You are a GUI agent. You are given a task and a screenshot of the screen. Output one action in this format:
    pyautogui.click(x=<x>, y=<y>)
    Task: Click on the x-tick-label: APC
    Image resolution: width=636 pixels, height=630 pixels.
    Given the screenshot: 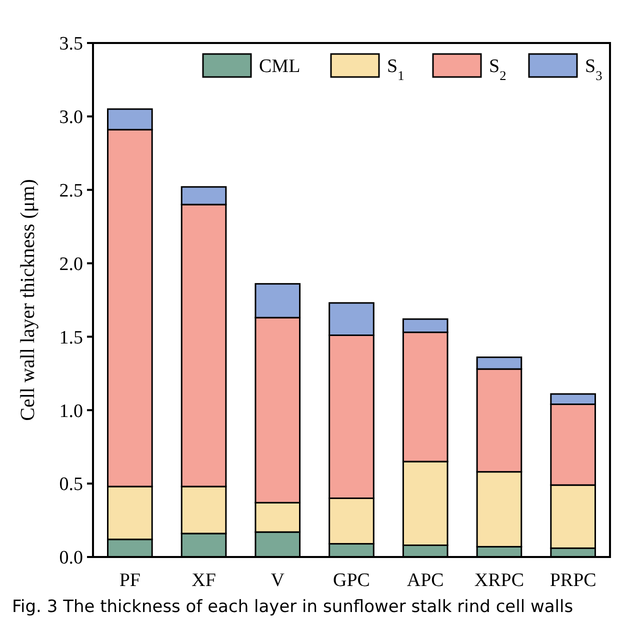 What is the action you would take?
    pyautogui.click(x=425, y=580)
    